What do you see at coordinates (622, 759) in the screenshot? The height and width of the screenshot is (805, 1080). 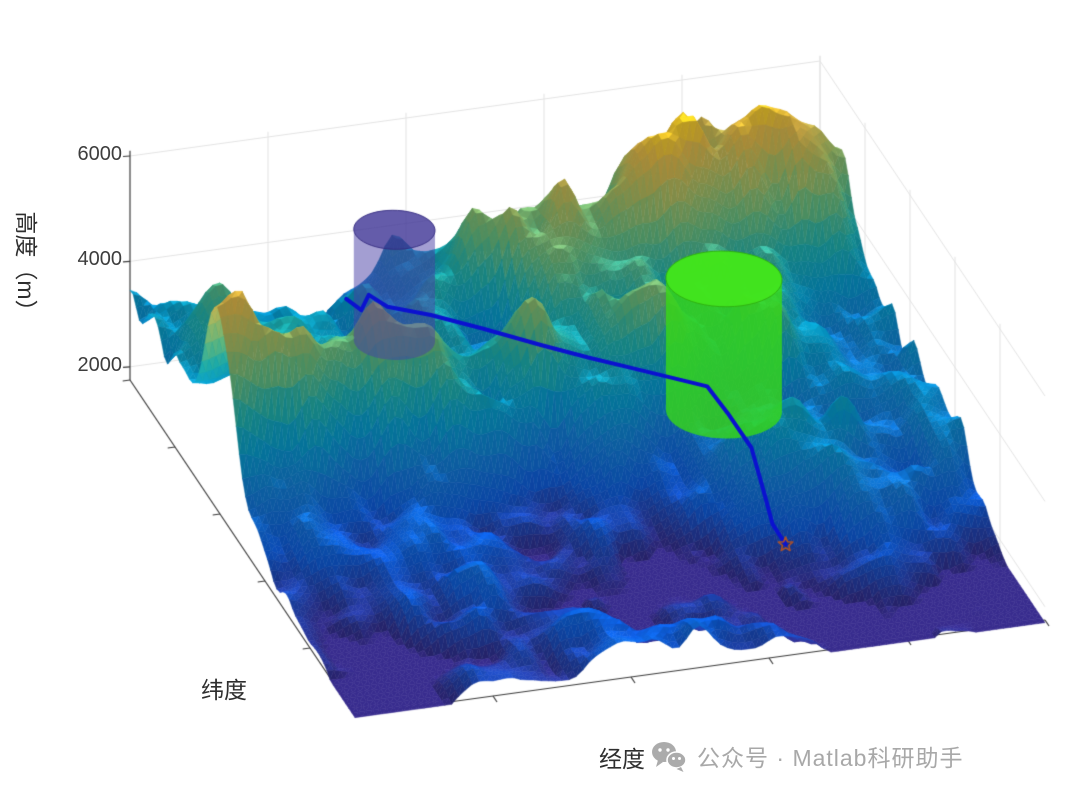 I see `x-axis-label: 经度` at bounding box center [622, 759].